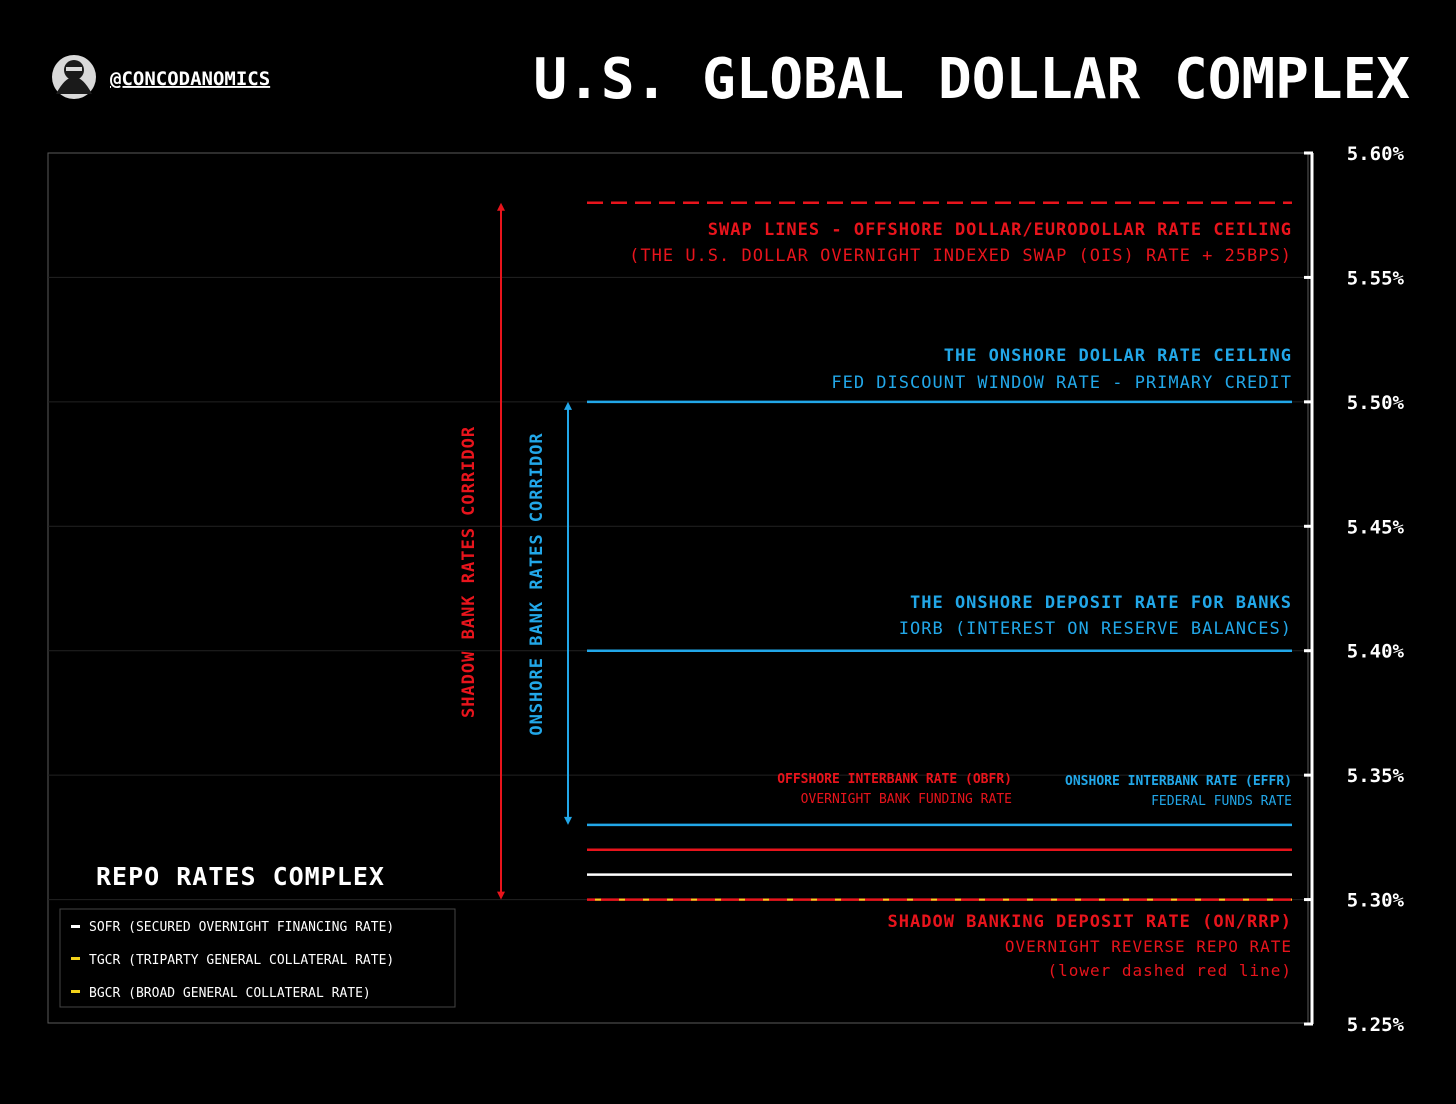  Describe the element at coordinates (1118, 356) in the screenshot. I see `ceiling-title: THE ONSHORE DOLLAR RATE CEILING` at that location.